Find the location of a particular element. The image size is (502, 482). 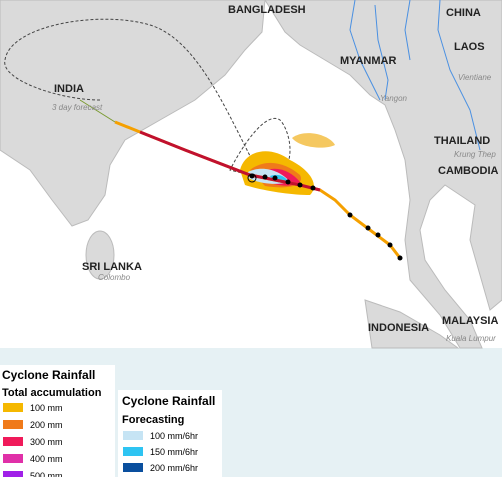

current-position is located at coordinates (252, 178).